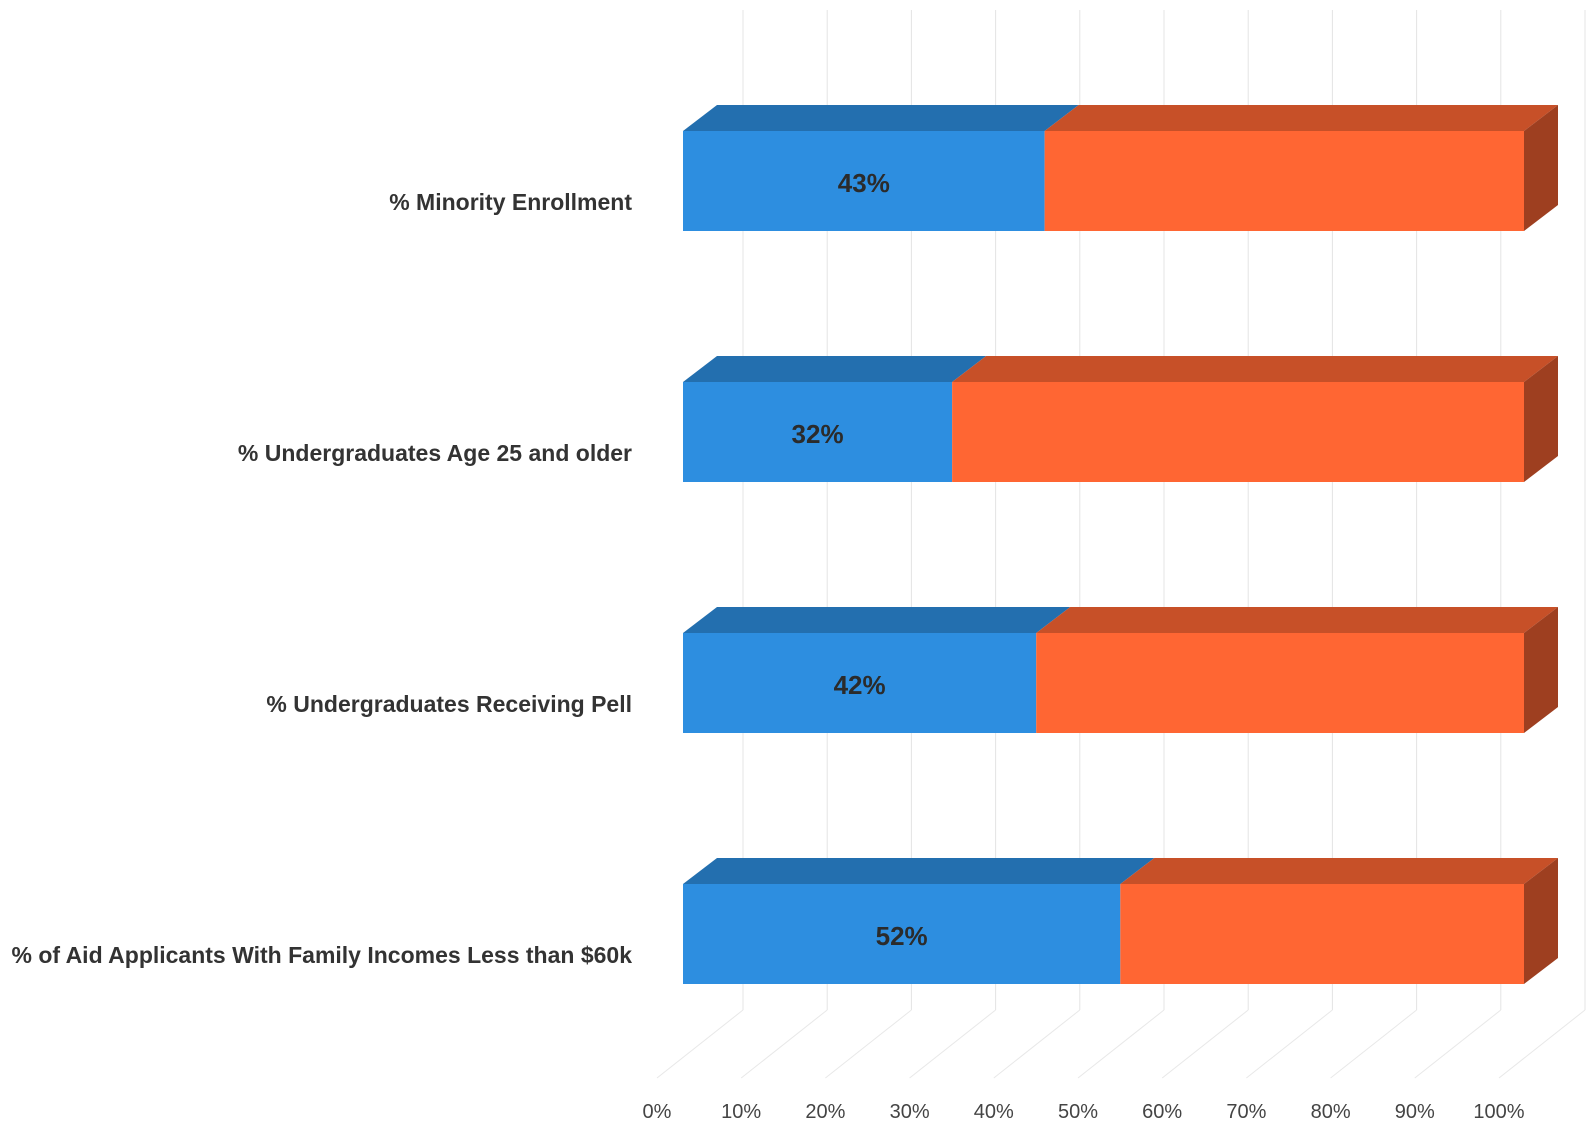 The height and width of the screenshot is (1141, 1587). I want to click on data-label: 32%, so click(818, 434).